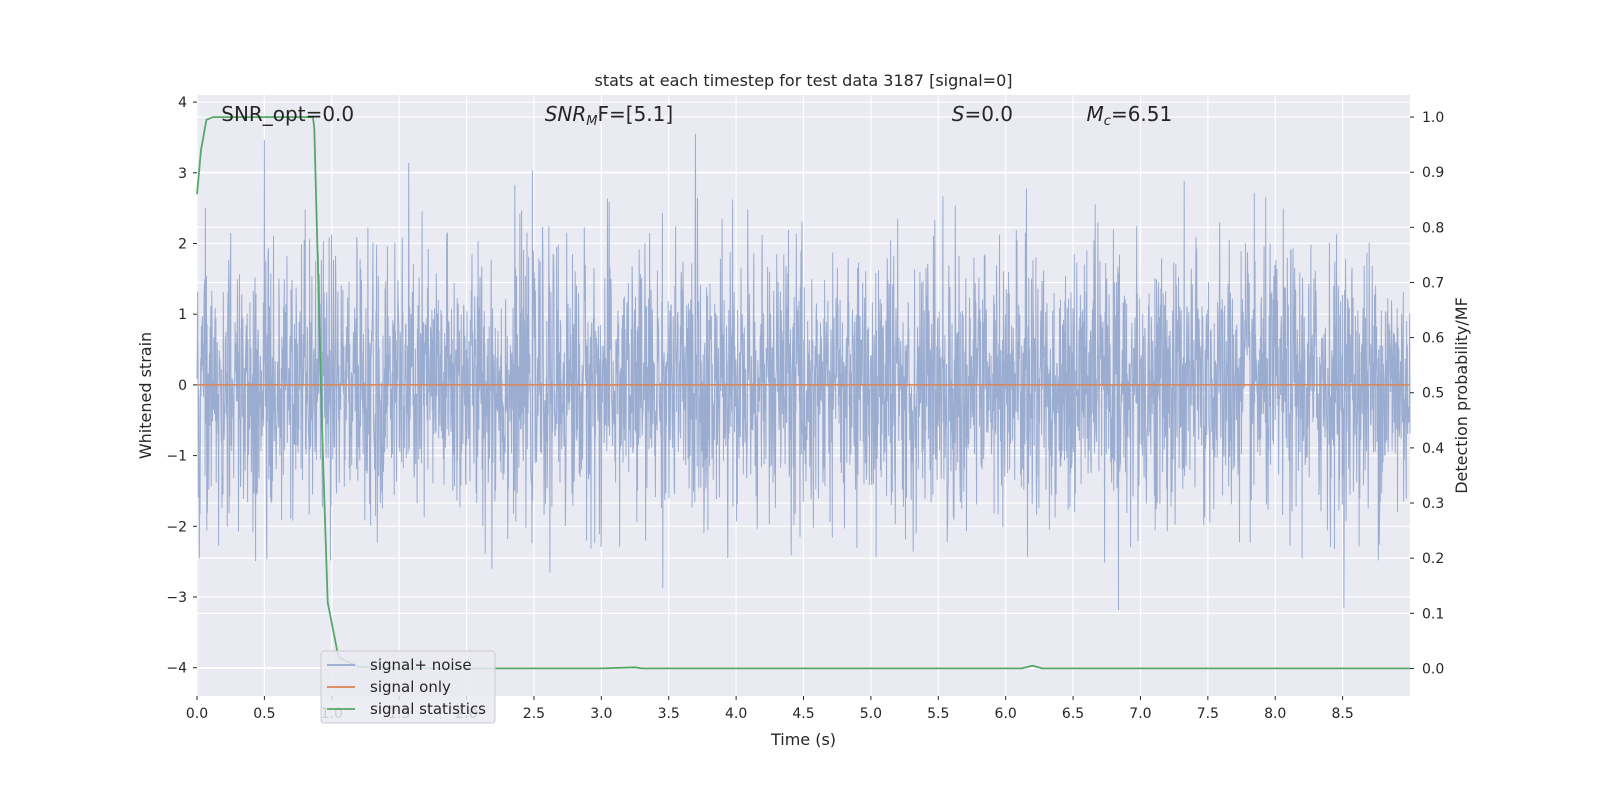  Describe the element at coordinates (1433, 118) in the screenshot. I see `y2-tick-label: 1.0` at that location.